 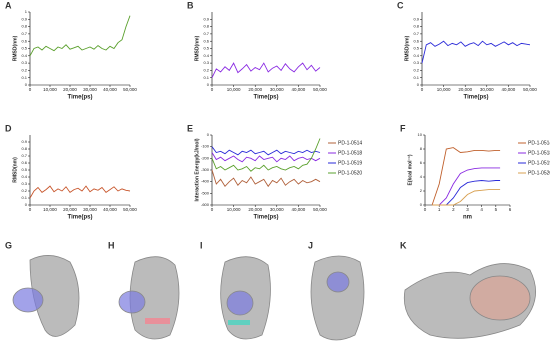 What do you see at coordinates (197, 169) in the screenshot?
I see `y-axis-label: Interaction Energy(kJ/mol)` at bounding box center [197, 169].